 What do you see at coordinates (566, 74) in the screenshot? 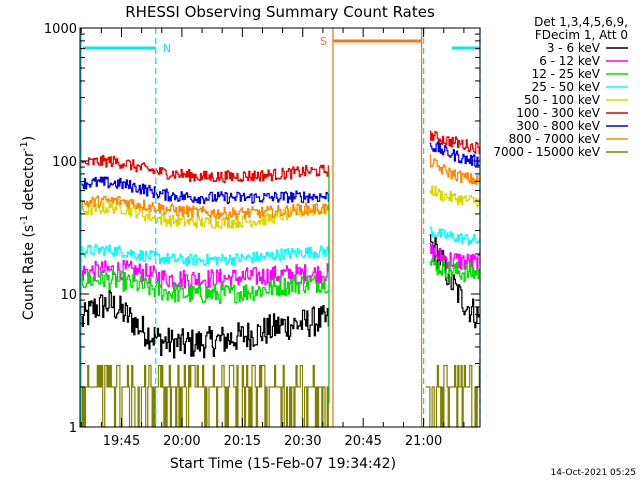
I see `legend-label: 12 - 25 keV` at bounding box center [566, 74].